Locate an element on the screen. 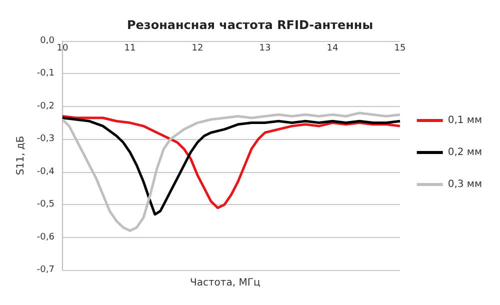 This screenshot has height=305, width=500. y-tick-label: -0,5 is located at coordinates (45, 205).